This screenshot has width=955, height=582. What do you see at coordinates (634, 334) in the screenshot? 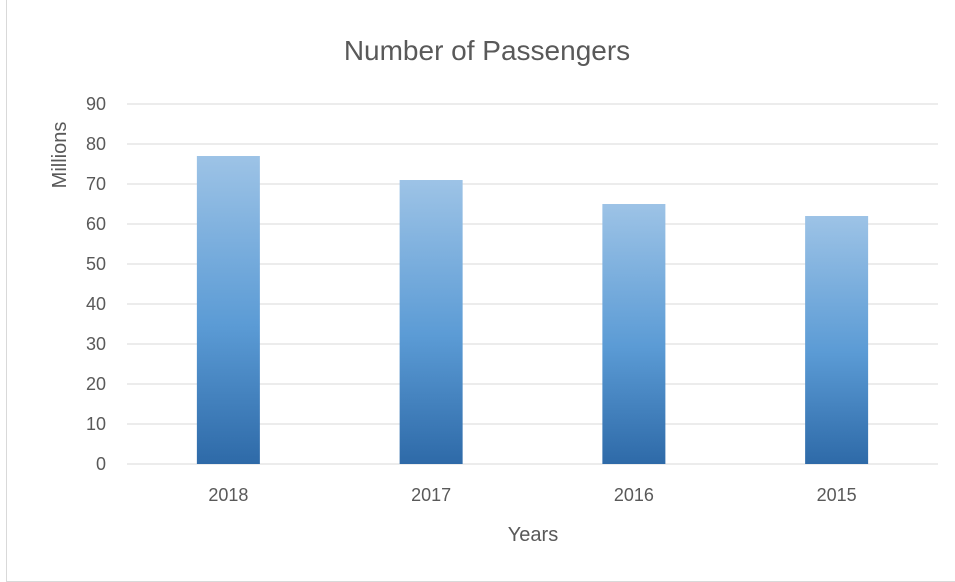
I see `bar-2016` at bounding box center [634, 334].